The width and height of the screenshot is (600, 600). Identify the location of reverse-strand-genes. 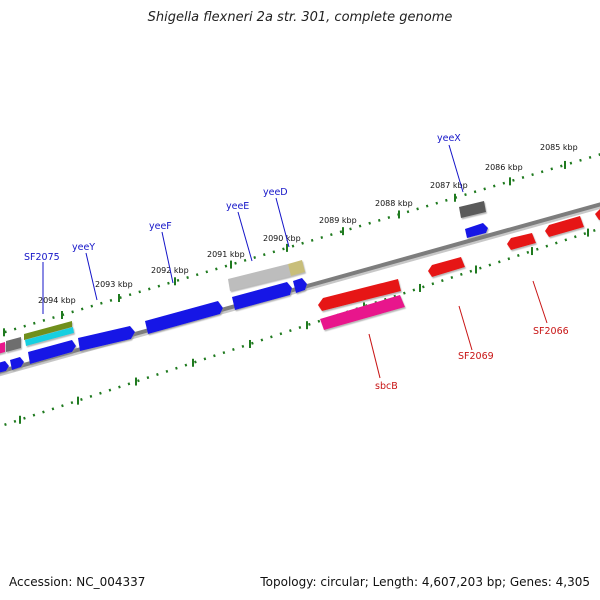
(459, 269).